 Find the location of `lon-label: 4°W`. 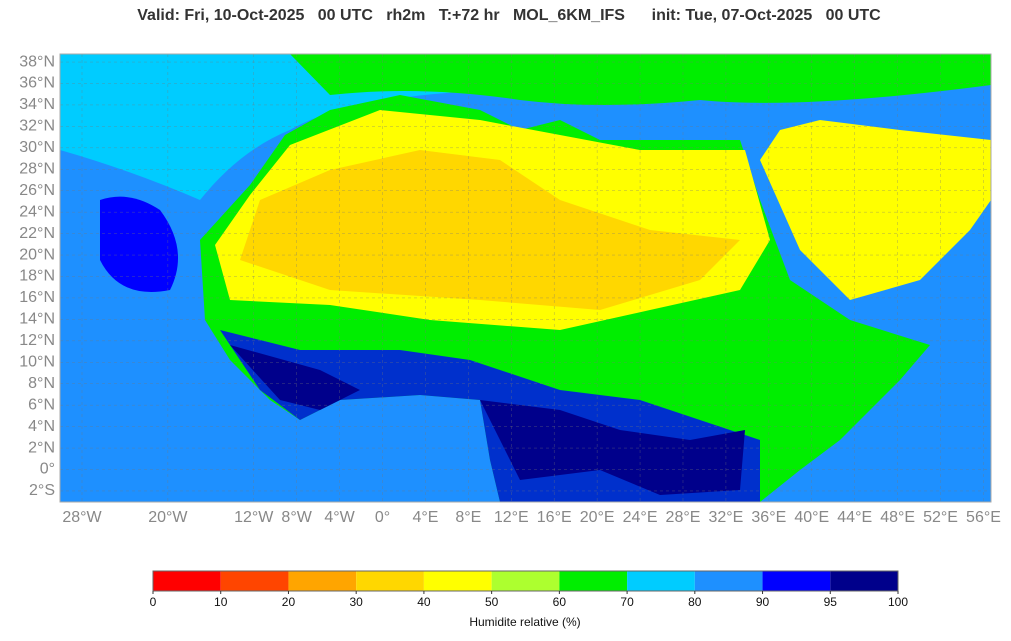

lon-label: 4°W is located at coordinates (339, 517).